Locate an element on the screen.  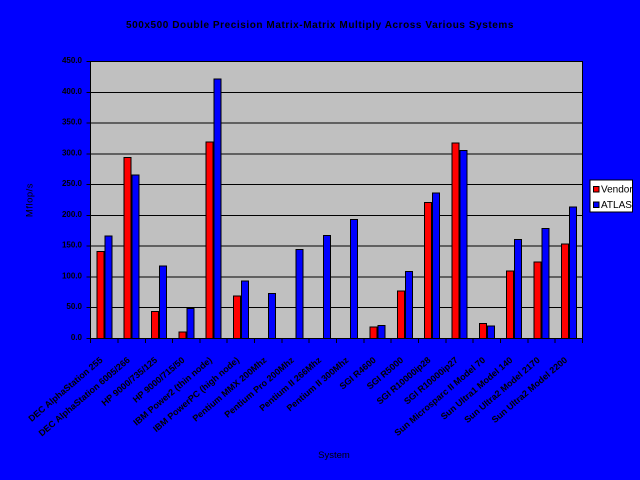
svg-text: ATLAS is located at coordinates (616, 205).